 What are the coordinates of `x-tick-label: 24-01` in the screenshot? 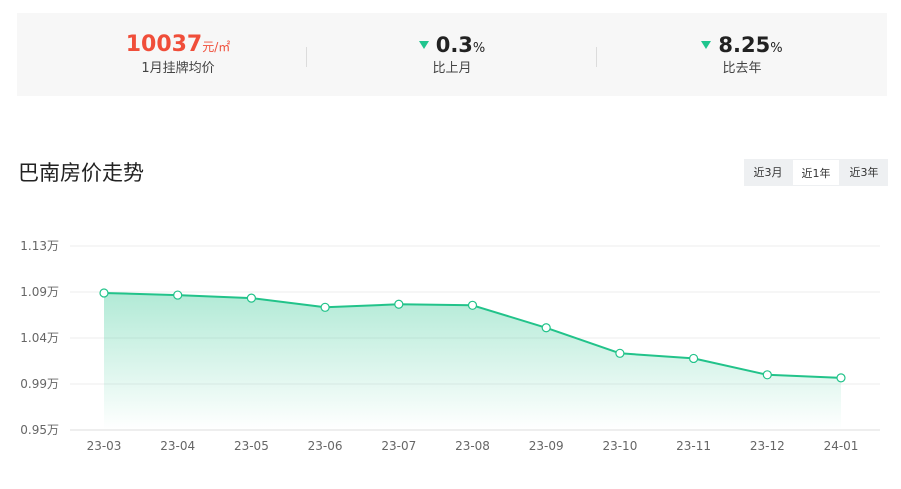 It's located at (841, 446).